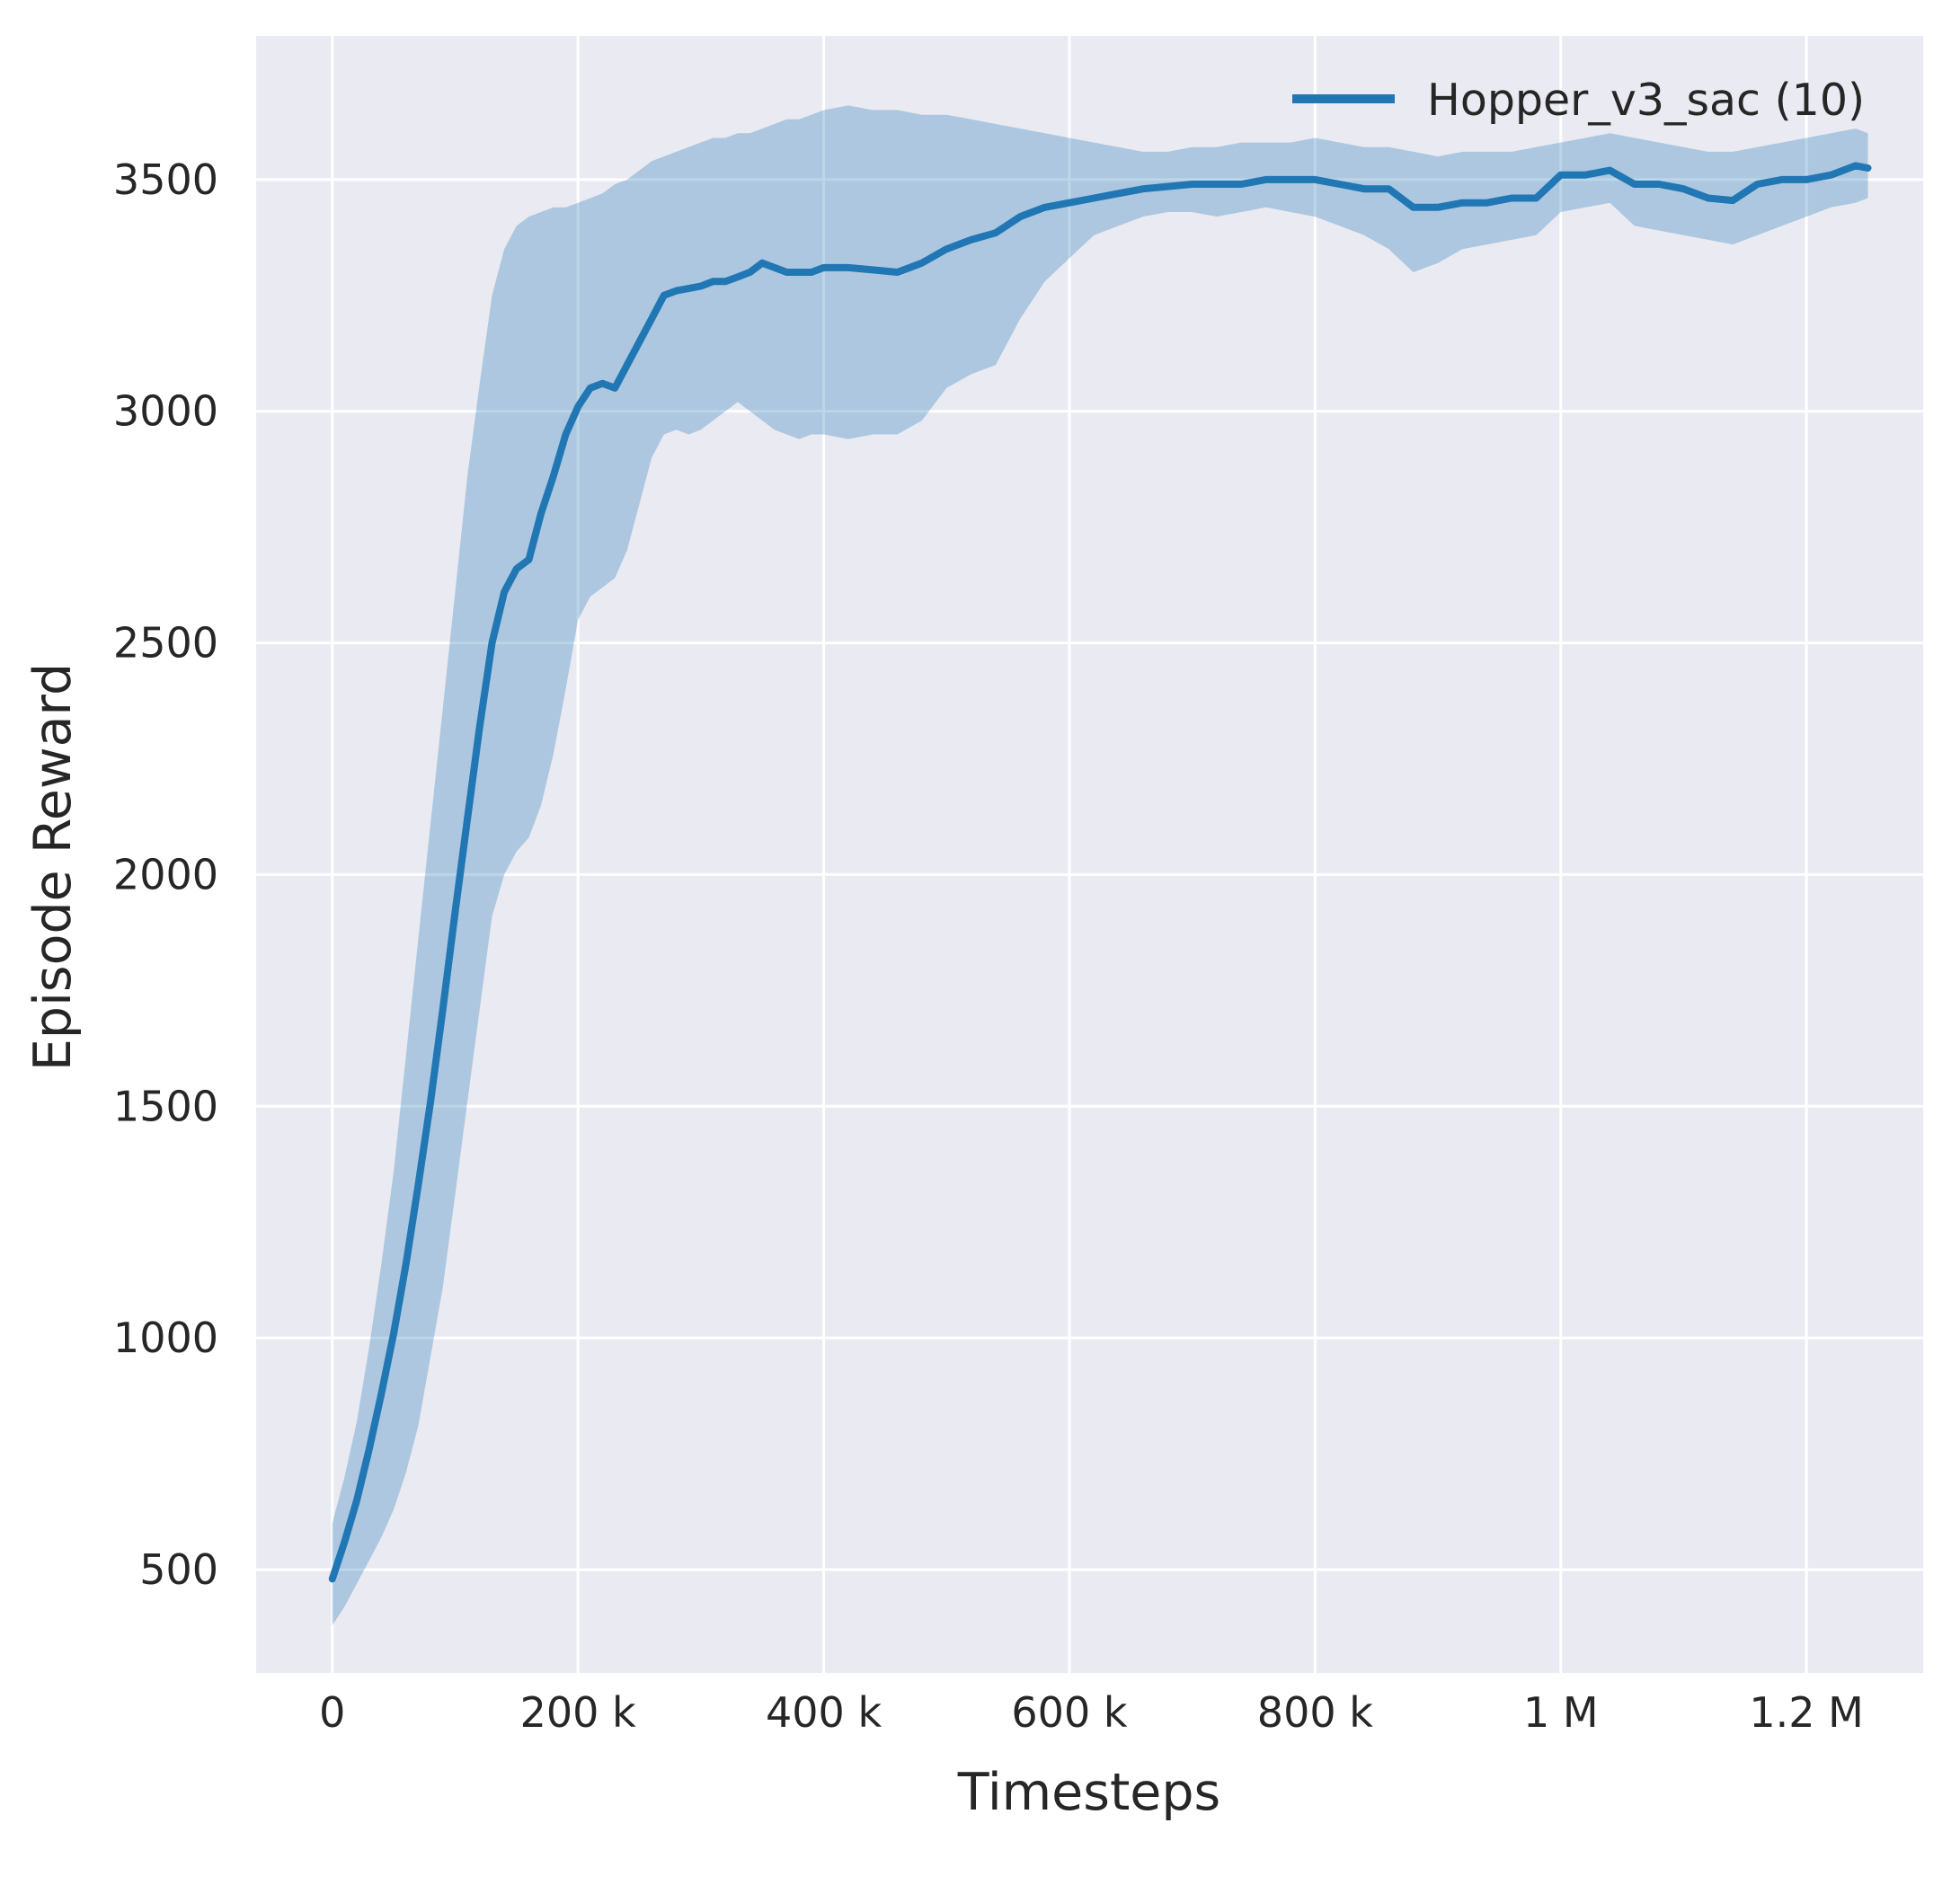 This screenshot has height=1885, width=1960. I want to click on x-tick-label: 0, so click(332, 1712).